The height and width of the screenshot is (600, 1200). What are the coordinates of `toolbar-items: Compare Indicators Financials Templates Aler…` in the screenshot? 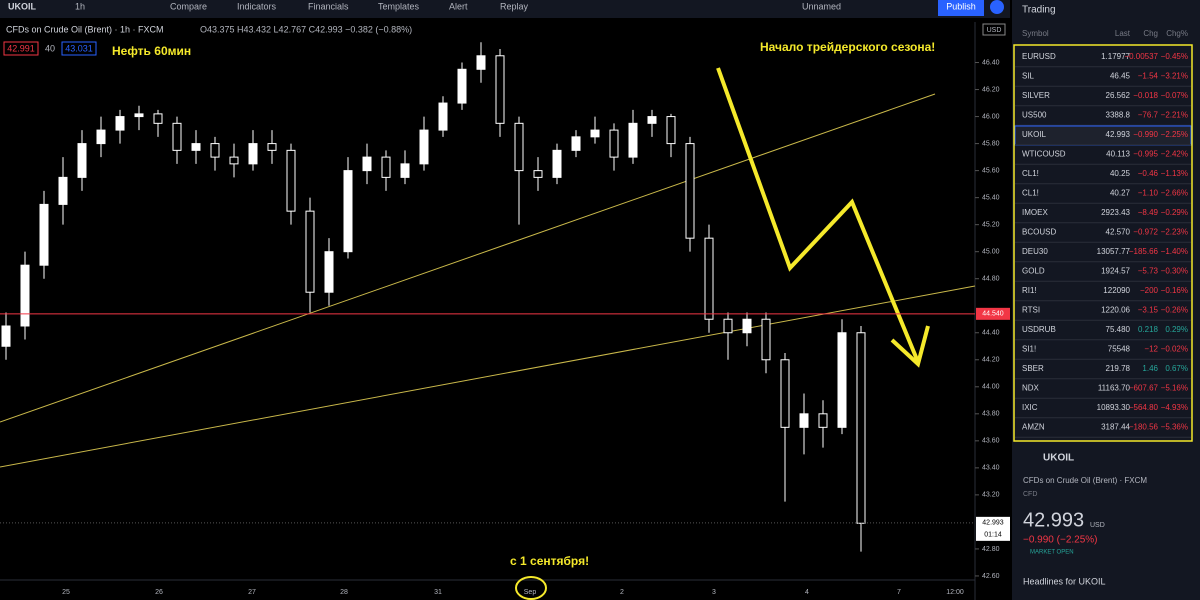 It's located at (349, 6).